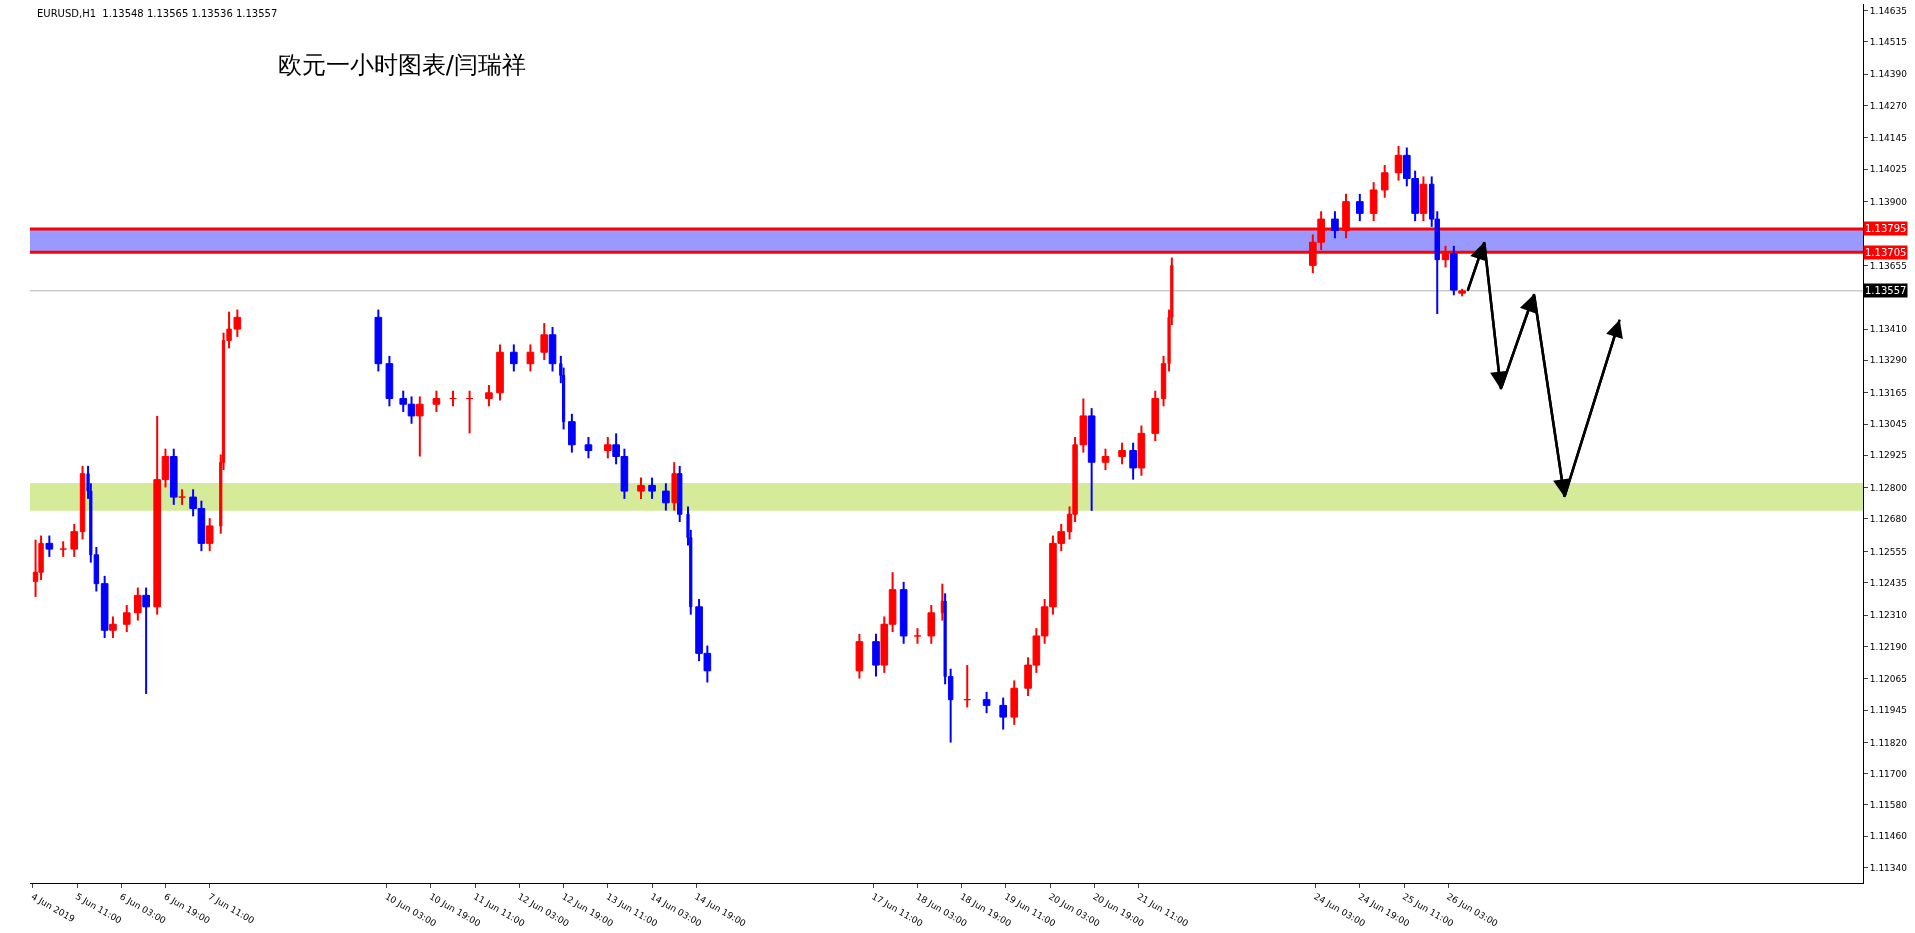 This screenshot has width=1915, height=933. I want to click on y-tick-label: 1.11700, so click(1888, 773).